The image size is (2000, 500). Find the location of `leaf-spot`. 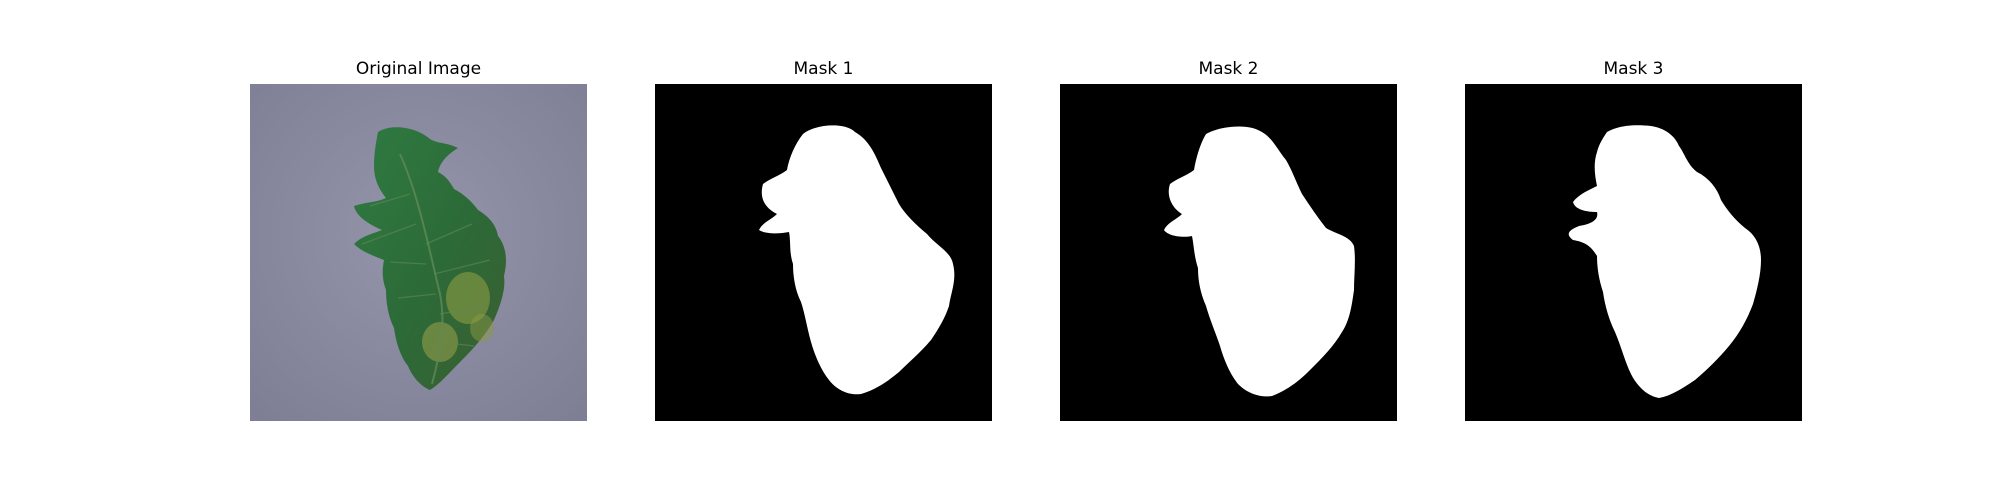

leaf-spot is located at coordinates (482, 328).